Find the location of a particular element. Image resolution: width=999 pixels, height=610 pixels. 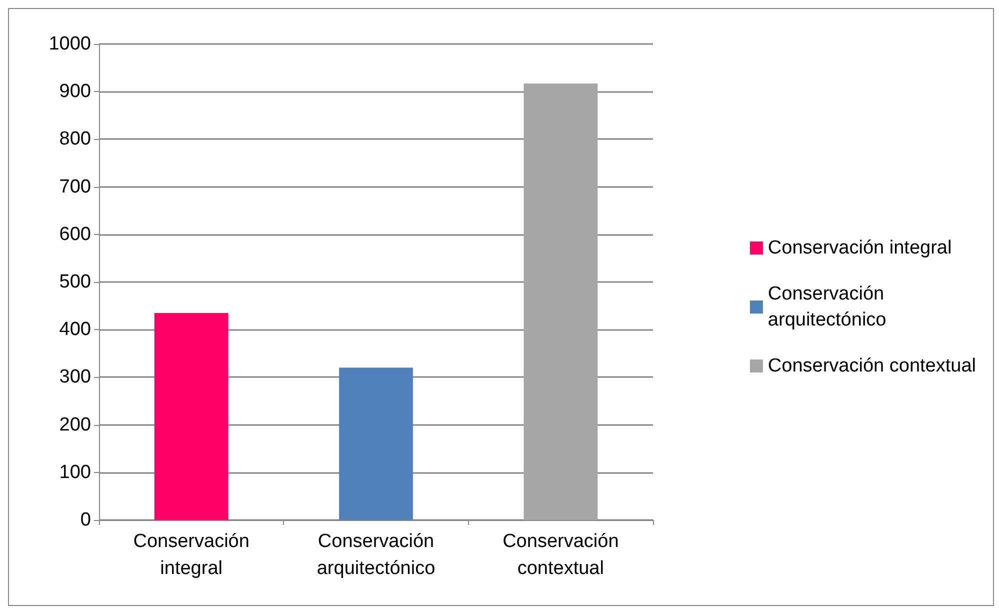

x-tick-label: Conservación integral is located at coordinates (191, 555).